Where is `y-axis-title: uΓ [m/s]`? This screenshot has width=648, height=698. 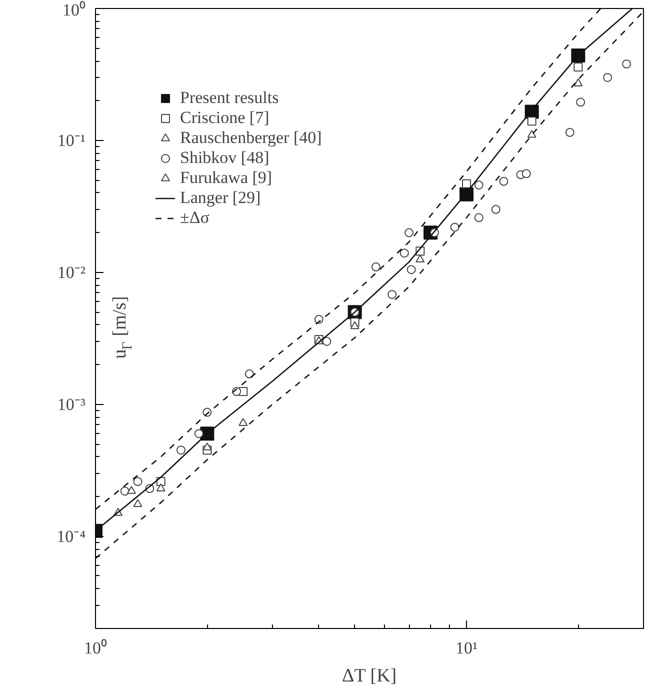 y-axis-title: uΓ [m/s] is located at coordinates (123, 327).